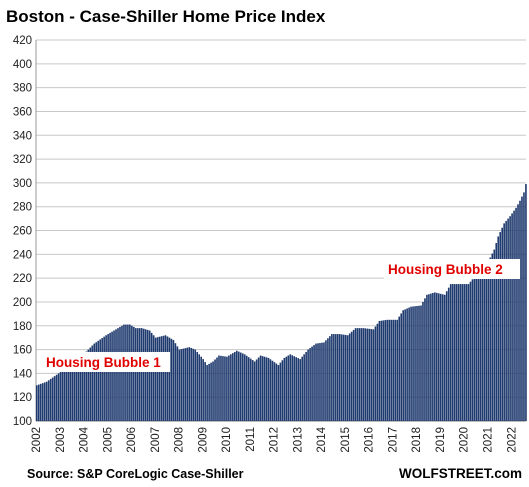  What do you see at coordinates (512, 440) in the screenshot?
I see `x-tick-label: 2022` at bounding box center [512, 440].